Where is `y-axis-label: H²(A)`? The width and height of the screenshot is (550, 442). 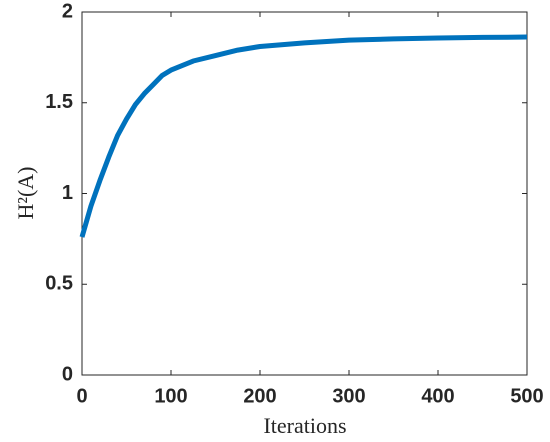 y-axis-label: H²(A) is located at coordinates (25, 192).